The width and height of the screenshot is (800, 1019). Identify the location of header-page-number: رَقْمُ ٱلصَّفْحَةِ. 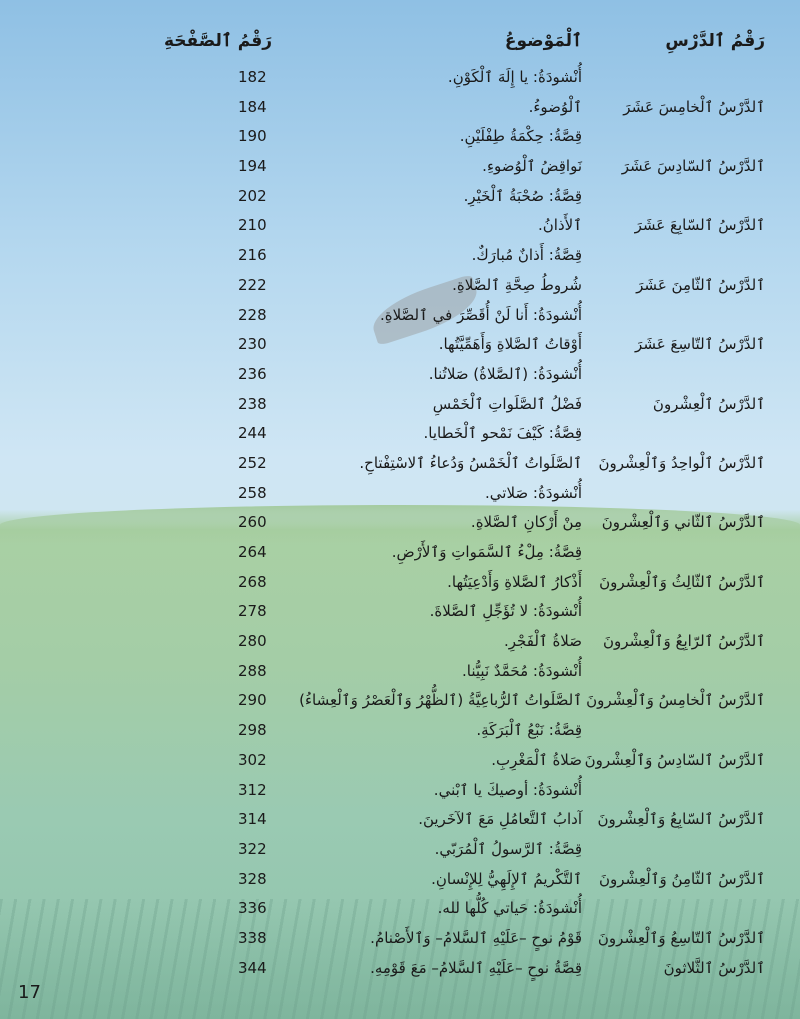
(217, 41).